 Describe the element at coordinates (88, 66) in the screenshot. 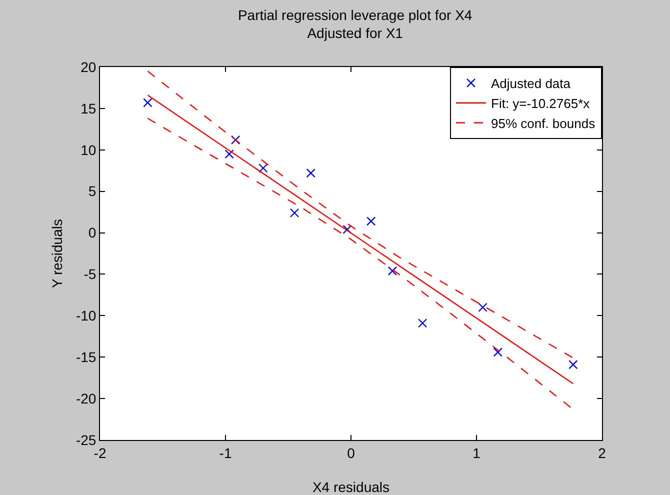

I see `y-tick-label: 20` at that location.